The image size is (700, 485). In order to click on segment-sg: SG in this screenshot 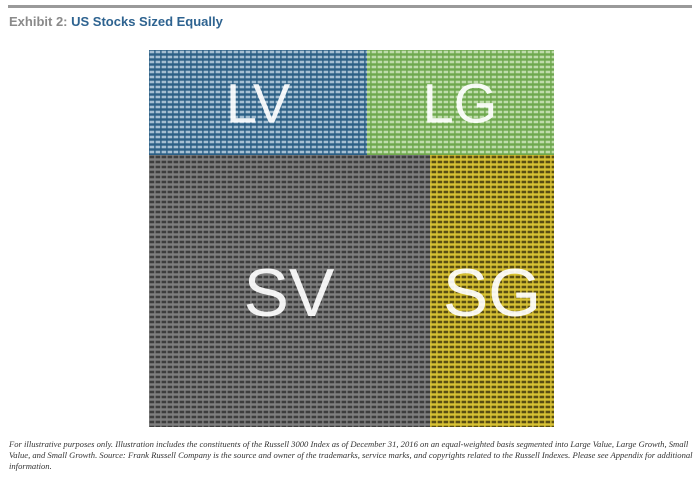, I will do `click(492, 291)`.